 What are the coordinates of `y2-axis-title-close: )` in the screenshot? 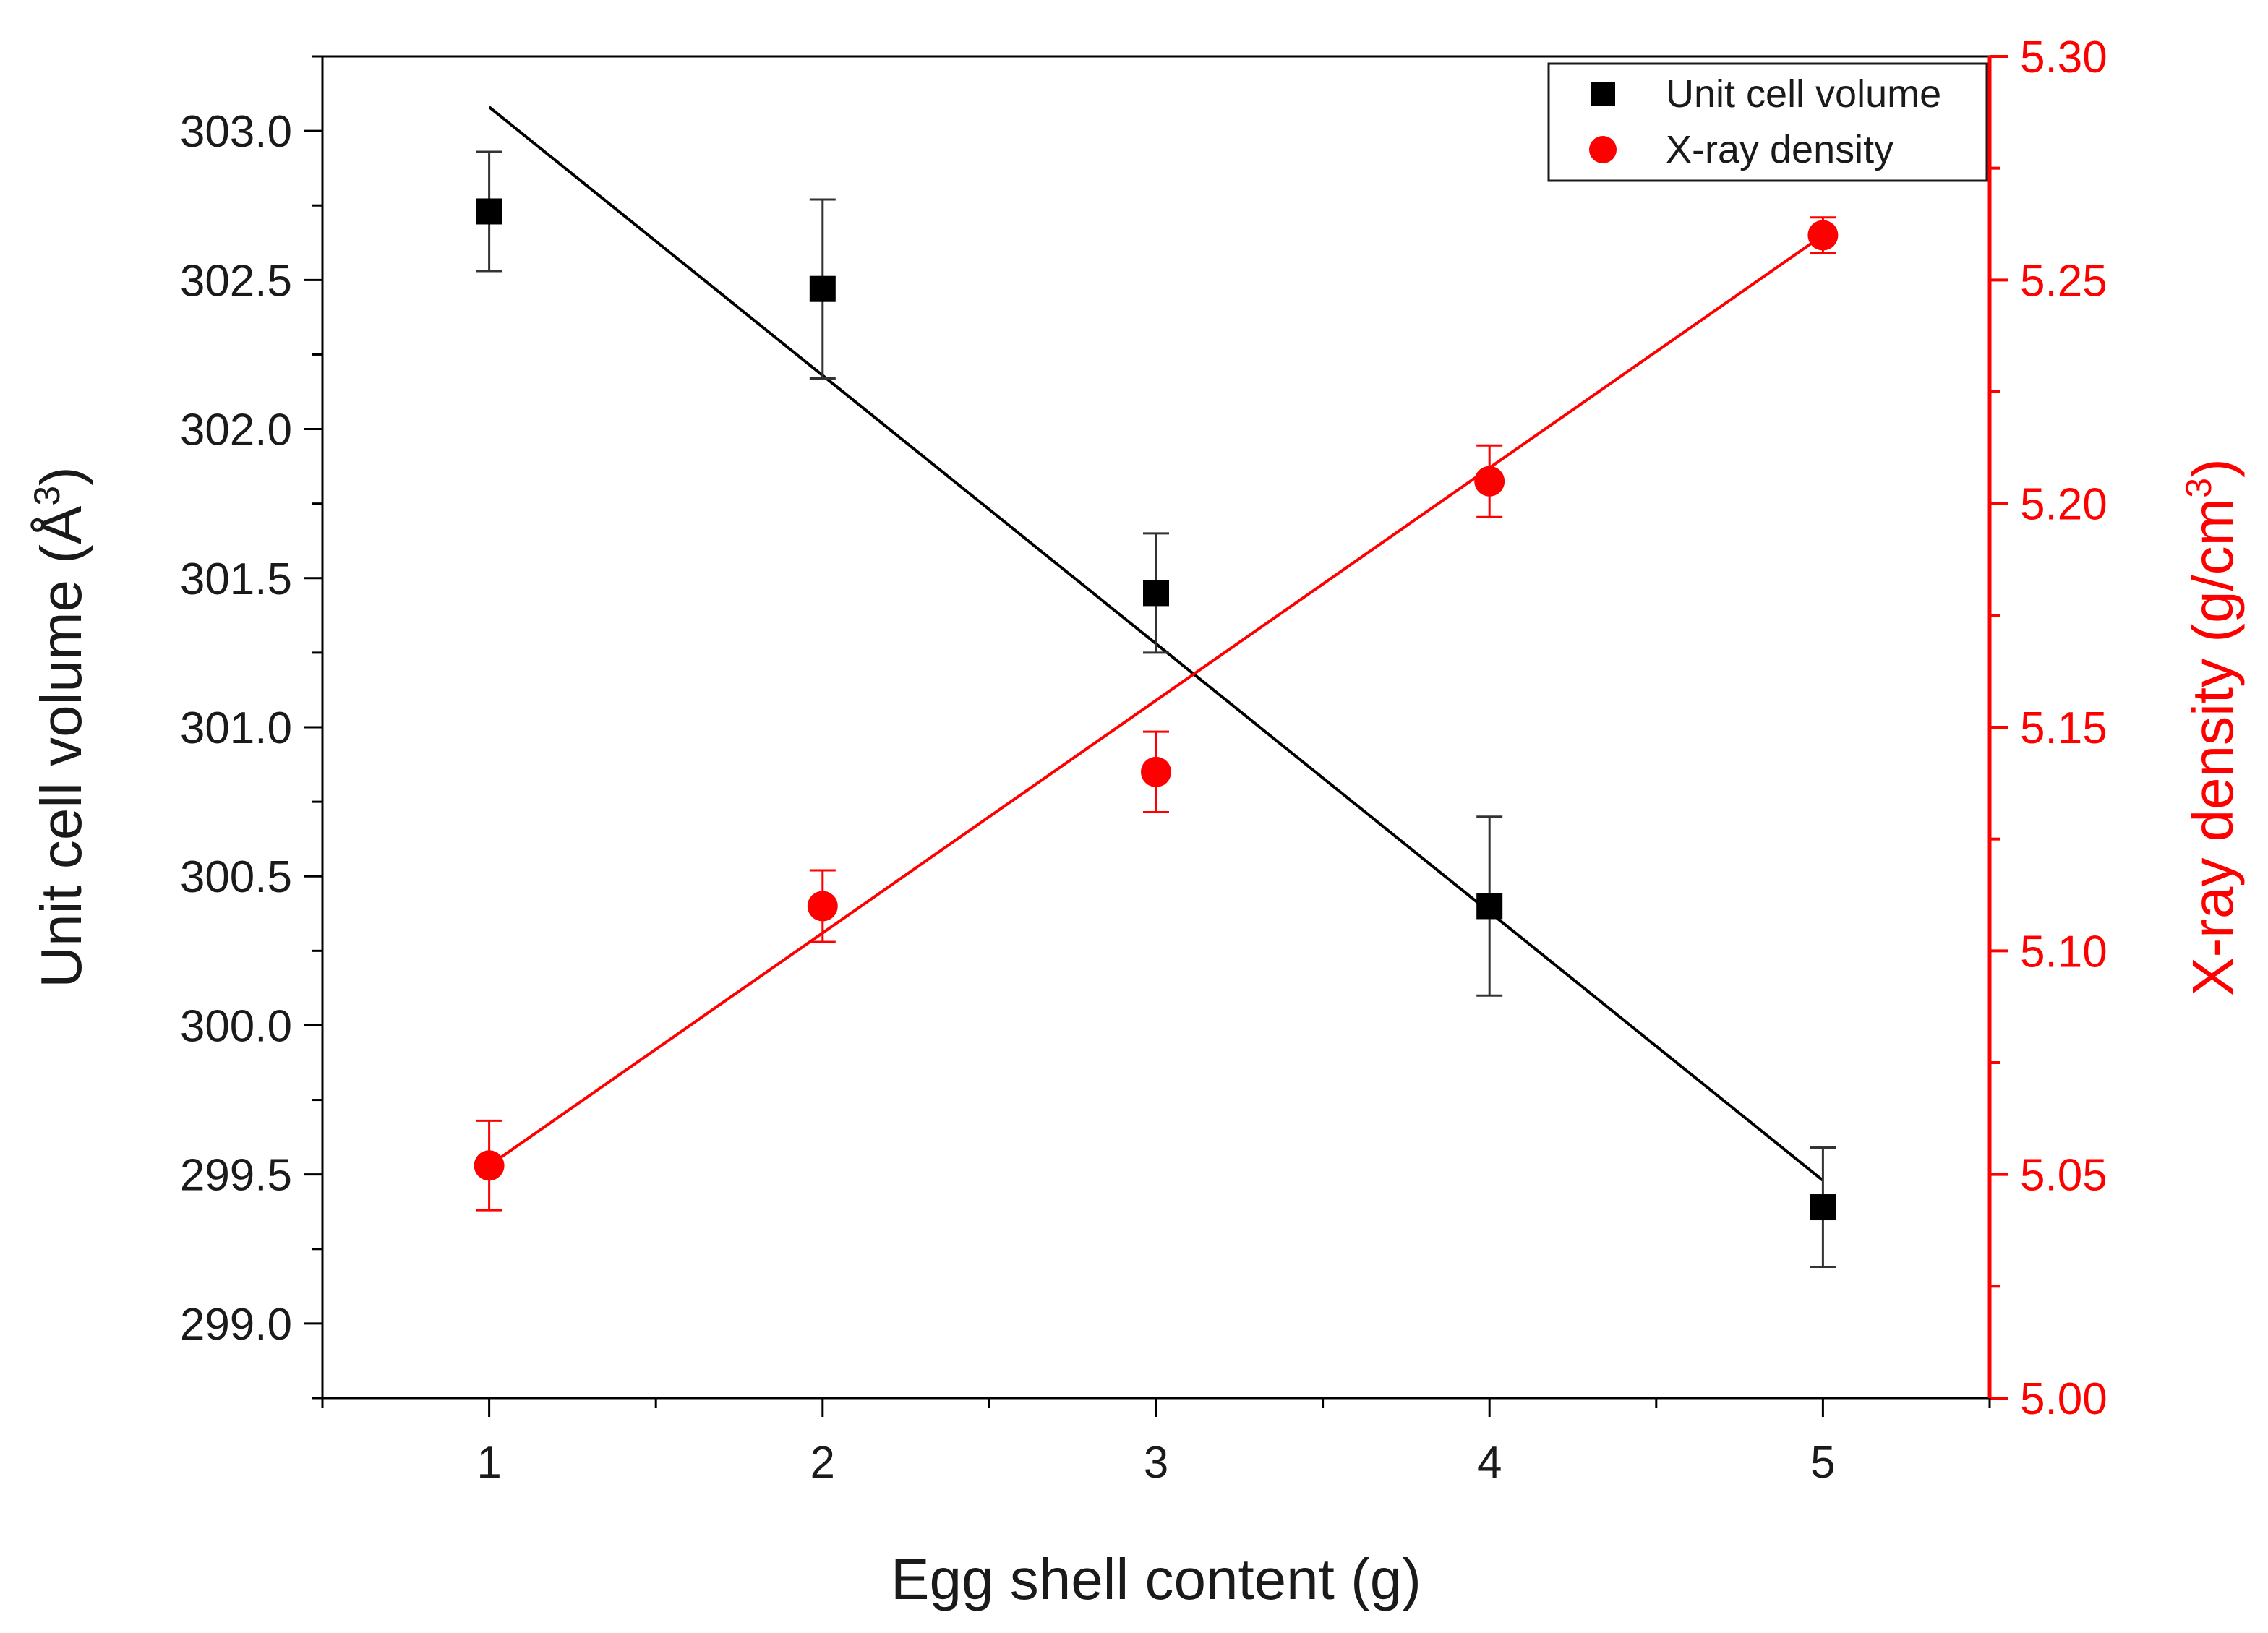 It's located at (2213, 468).